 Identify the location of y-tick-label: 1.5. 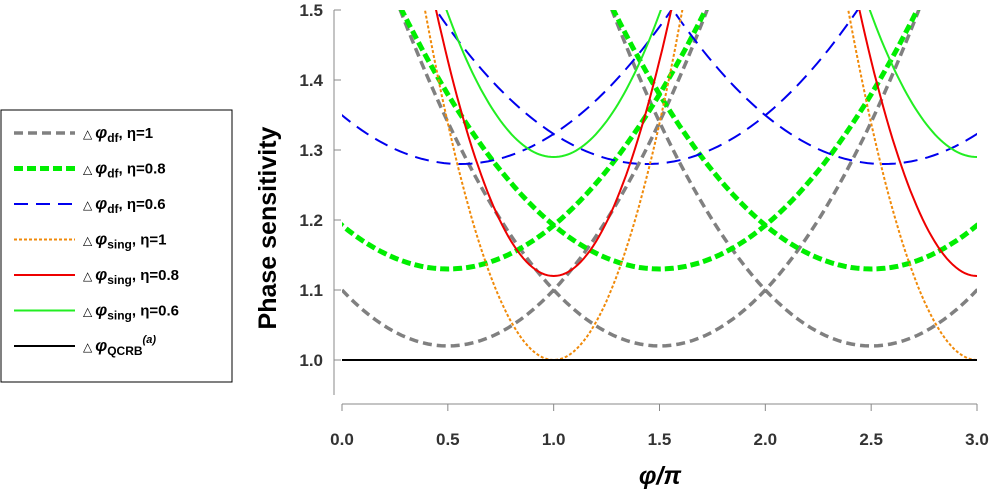
(311, 10).